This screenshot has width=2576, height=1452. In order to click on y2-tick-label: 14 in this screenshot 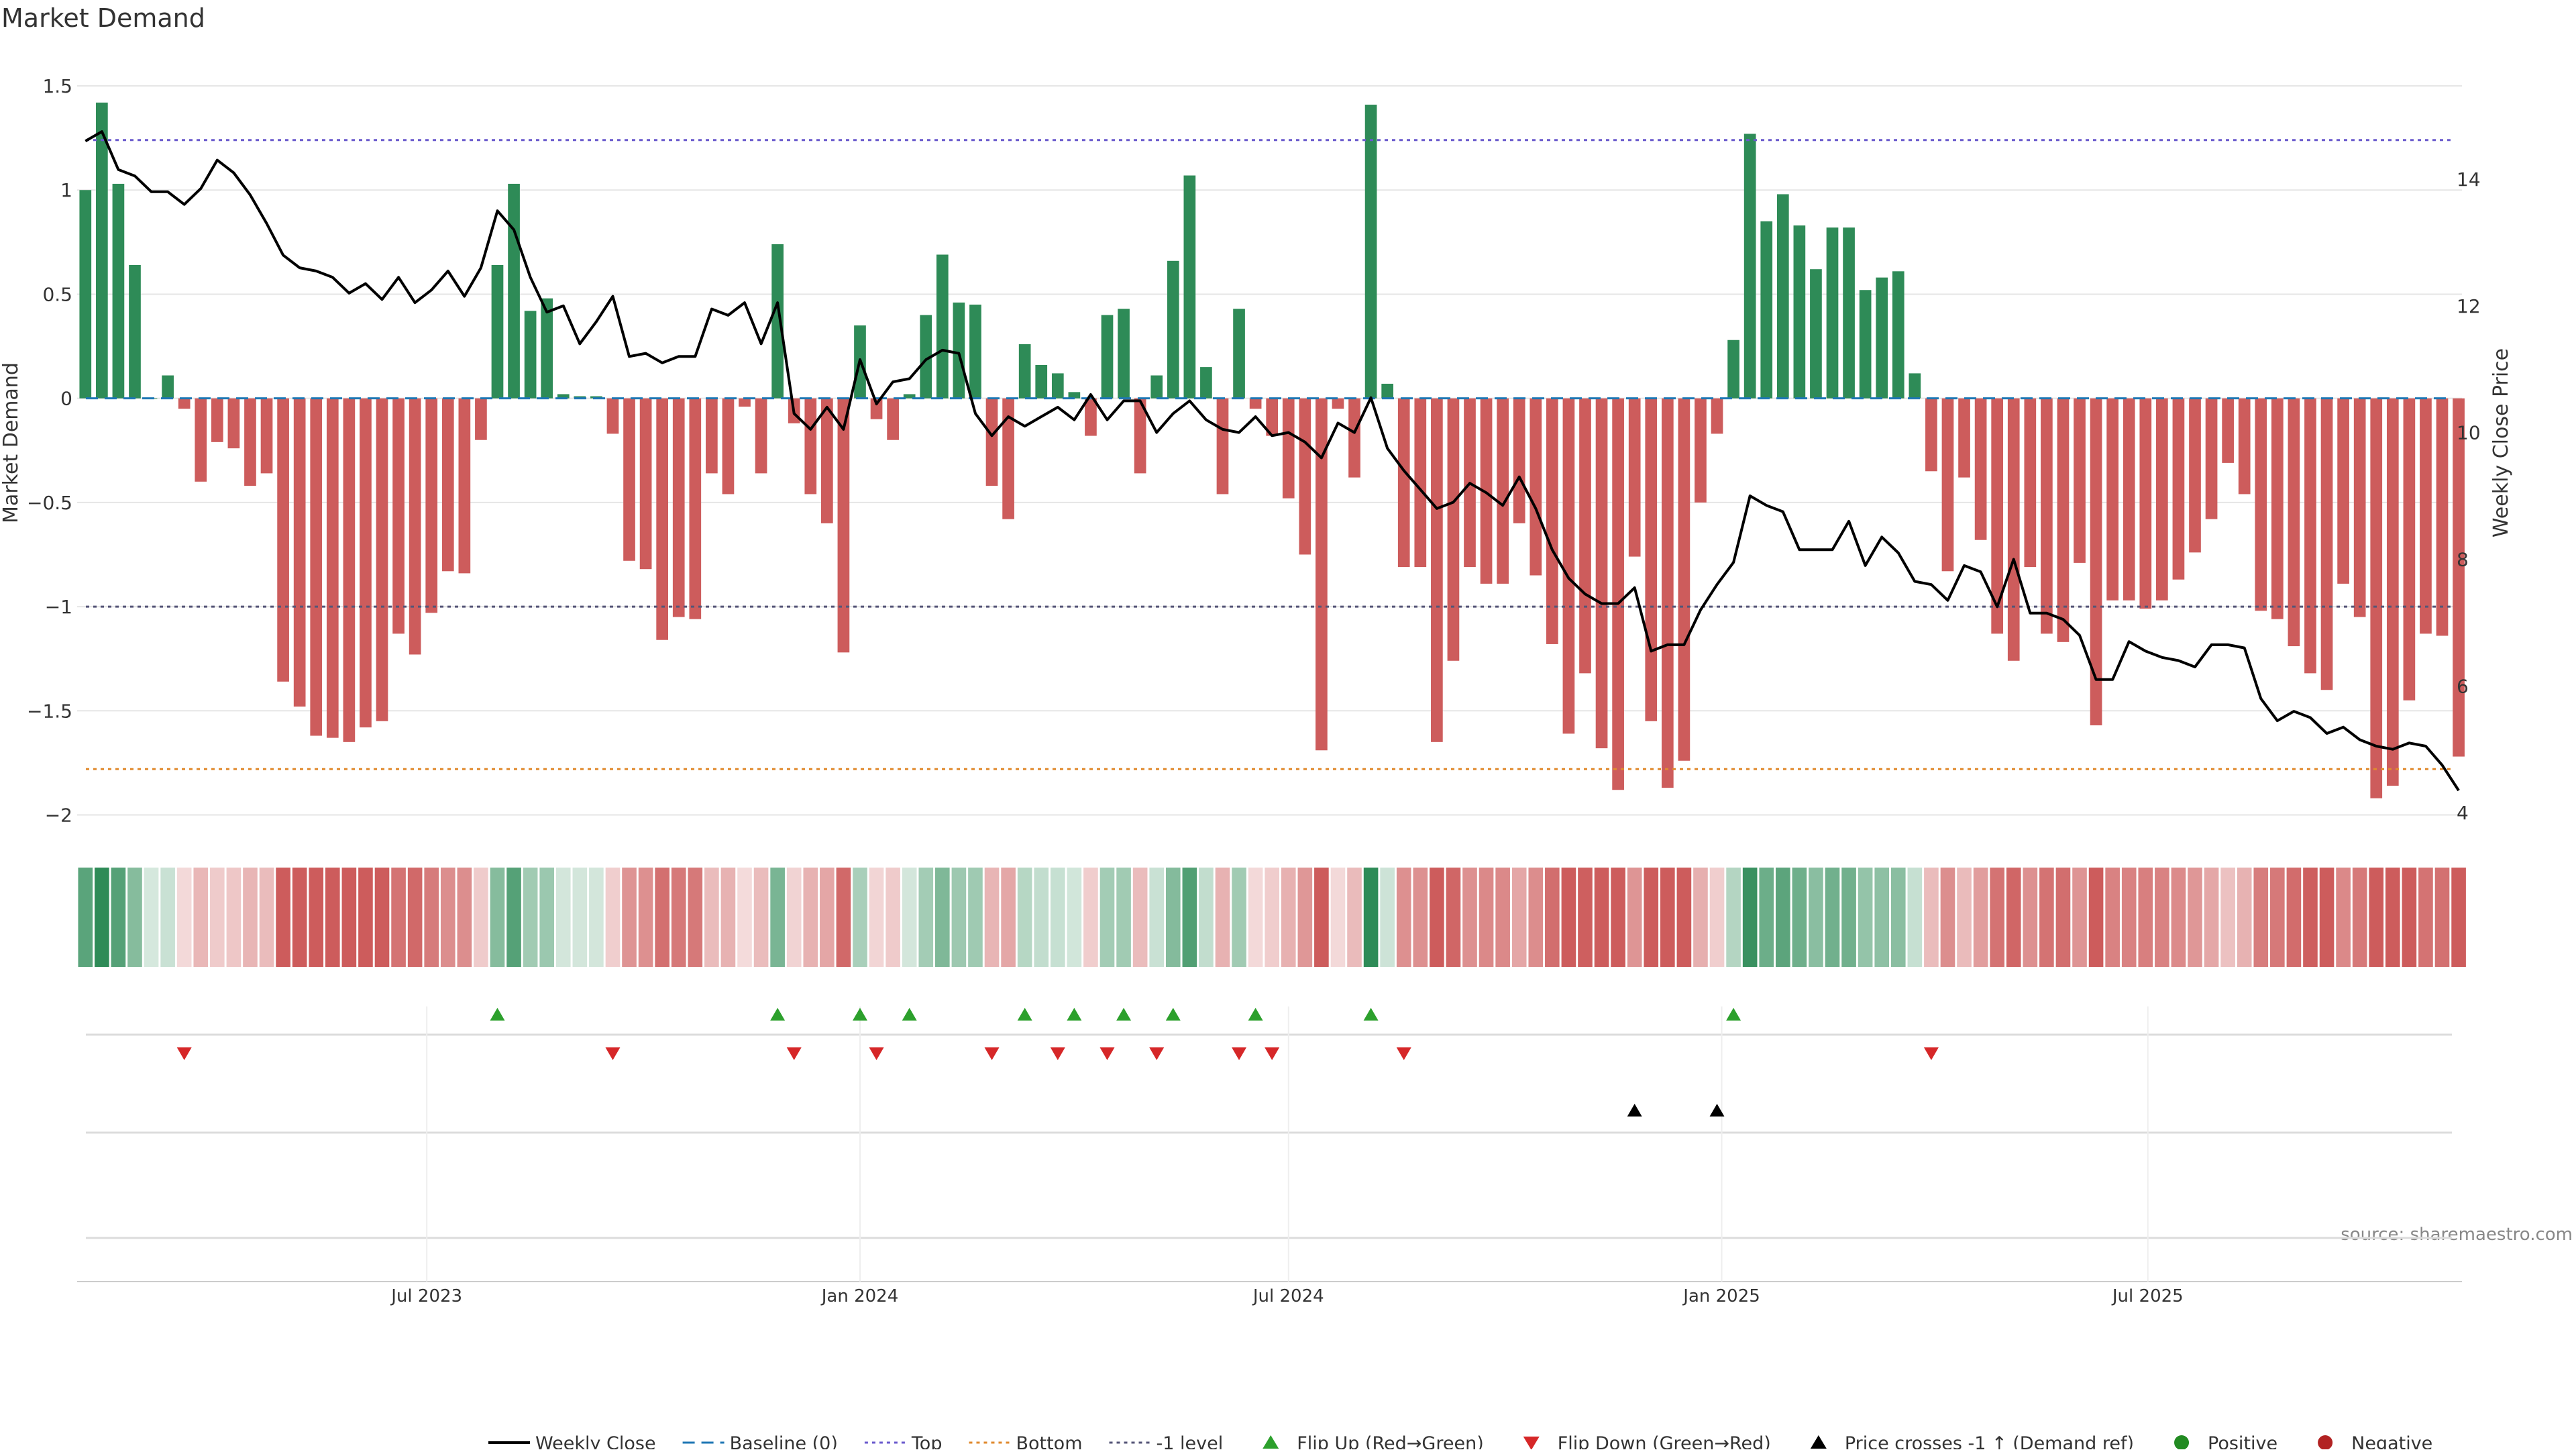, I will do `click(2469, 180)`.